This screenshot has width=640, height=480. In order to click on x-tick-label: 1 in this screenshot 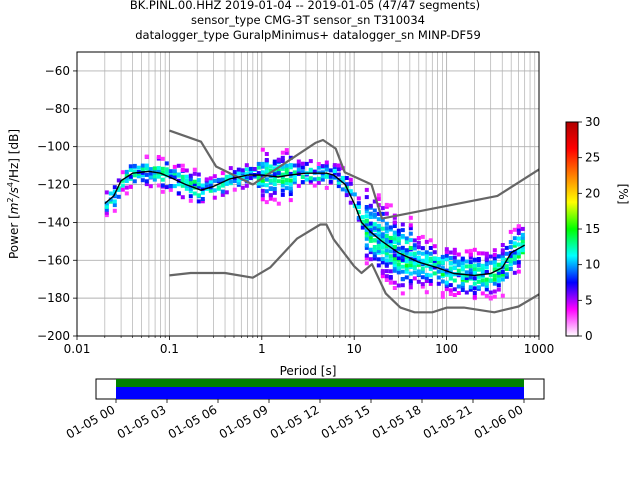, I will do `click(262, 349)`.